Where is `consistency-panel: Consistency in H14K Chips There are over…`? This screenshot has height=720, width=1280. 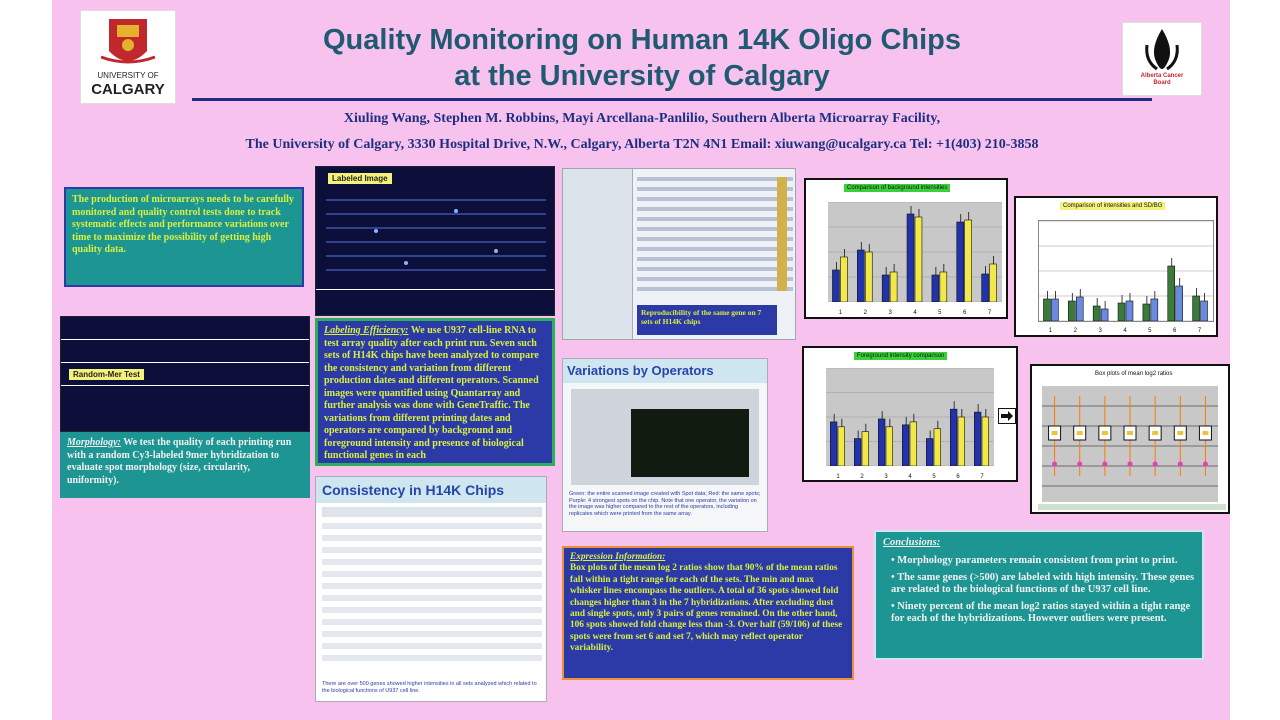
consistency-panel: Consistency in H14K Chips There are over… is located at coordinates (431, 589).